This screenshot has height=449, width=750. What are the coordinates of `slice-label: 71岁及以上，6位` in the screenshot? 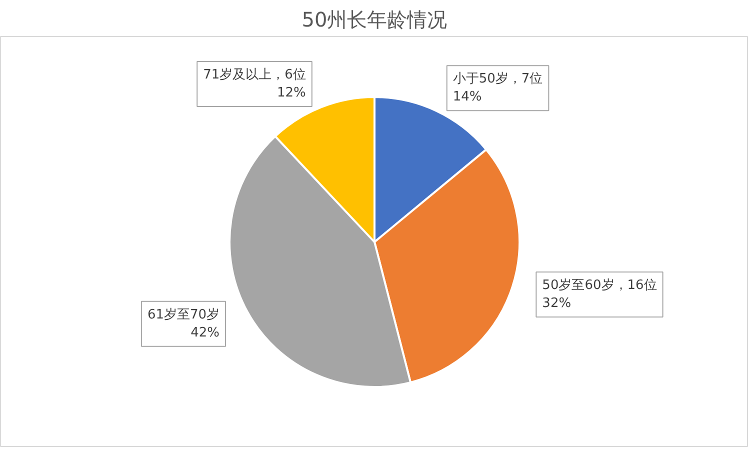 It's located at (254, 74).